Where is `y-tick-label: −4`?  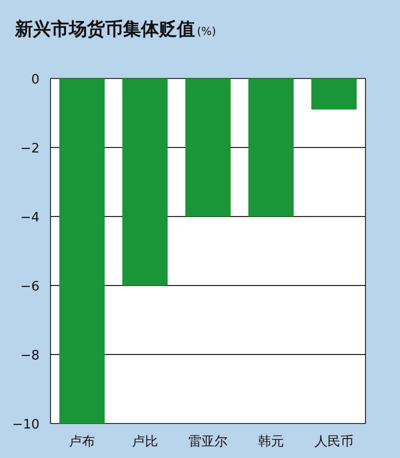
y-tick-label: −4 is located at coordinates (30, 218).